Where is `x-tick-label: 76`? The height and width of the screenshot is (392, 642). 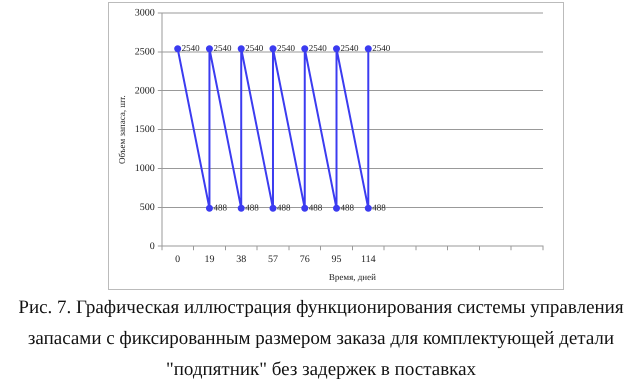
x-tick-label: 76 is located at coordinates (305, 259).